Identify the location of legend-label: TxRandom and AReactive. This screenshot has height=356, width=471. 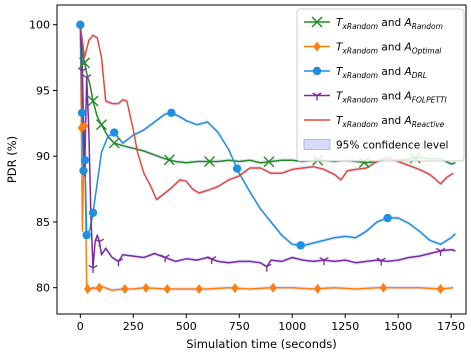
(390, 122).